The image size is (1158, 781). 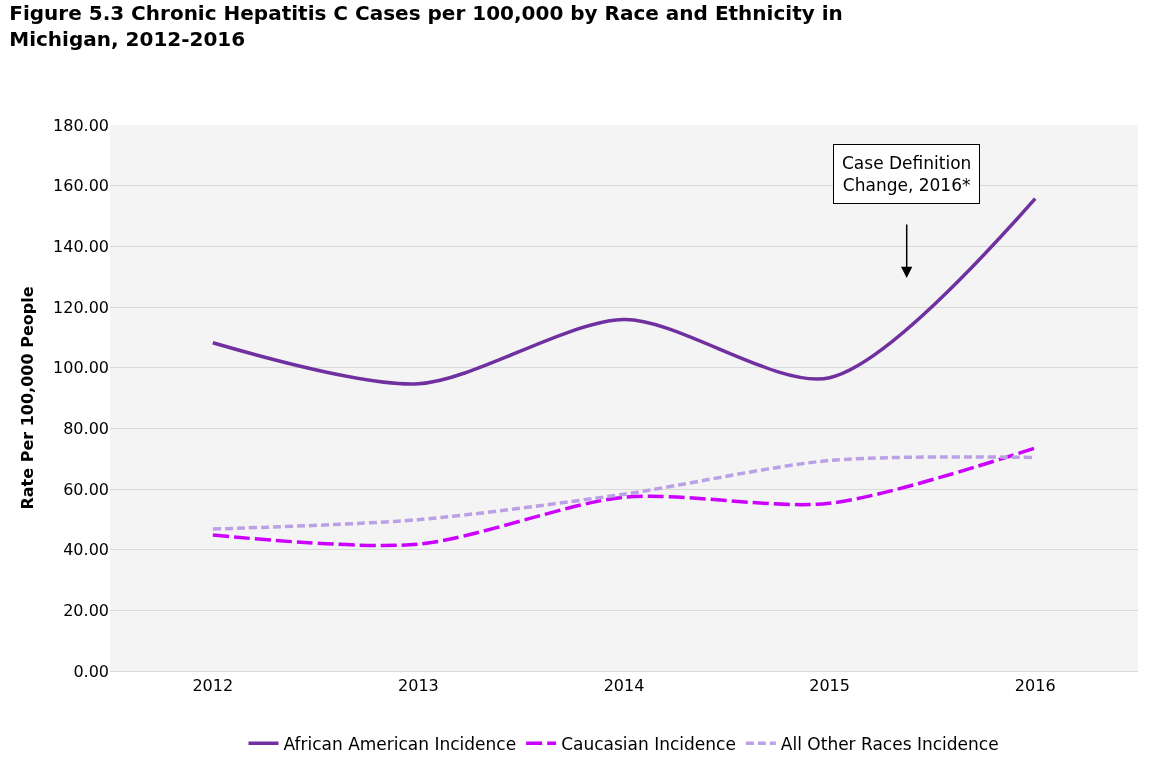 I want to click on x-tick-label: 2013, so click(x=418, y=686).